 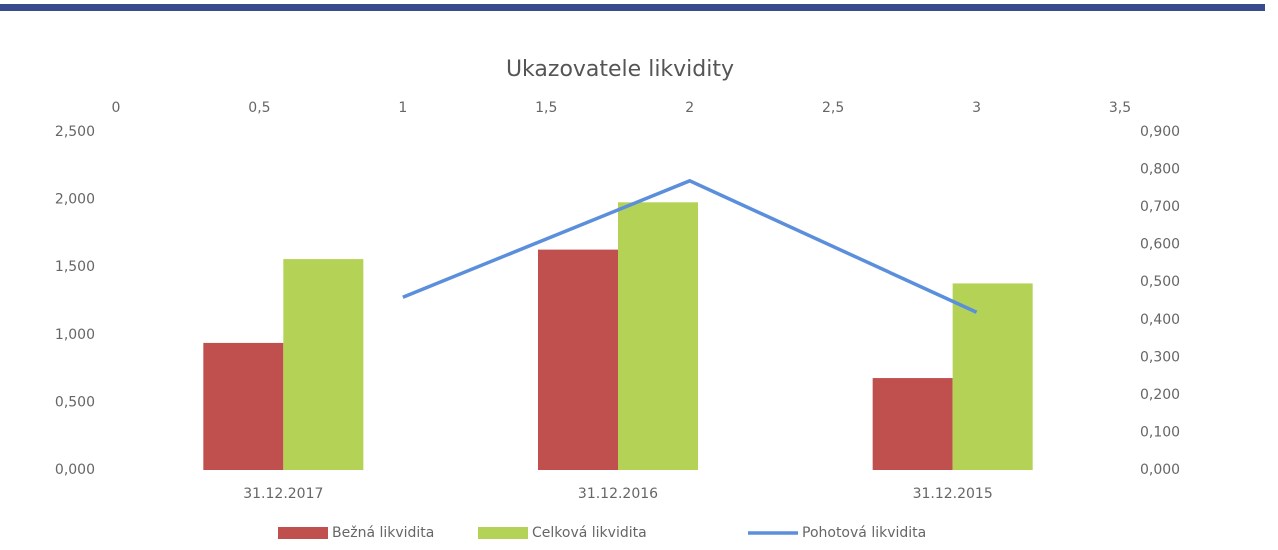 I want to click on y2-tick-label: 0,100, so click(x=1160, y=432).